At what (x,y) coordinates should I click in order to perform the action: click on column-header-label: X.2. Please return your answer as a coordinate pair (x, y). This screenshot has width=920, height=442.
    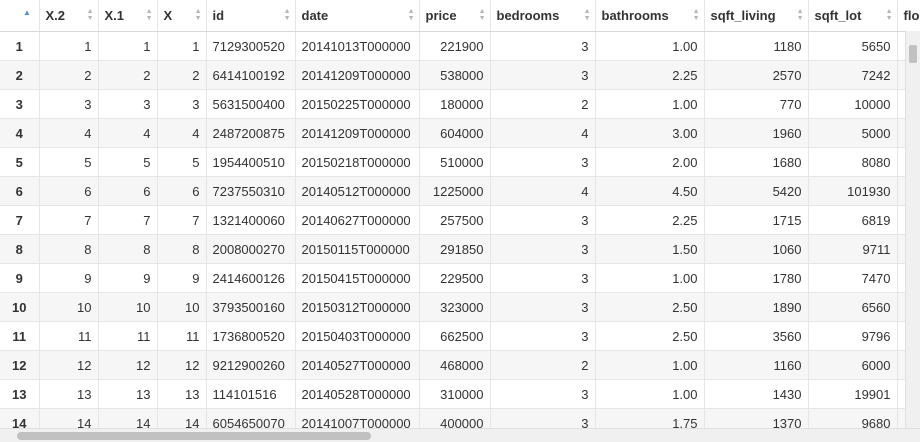
    Looking at the image, I should click on (55, 15).